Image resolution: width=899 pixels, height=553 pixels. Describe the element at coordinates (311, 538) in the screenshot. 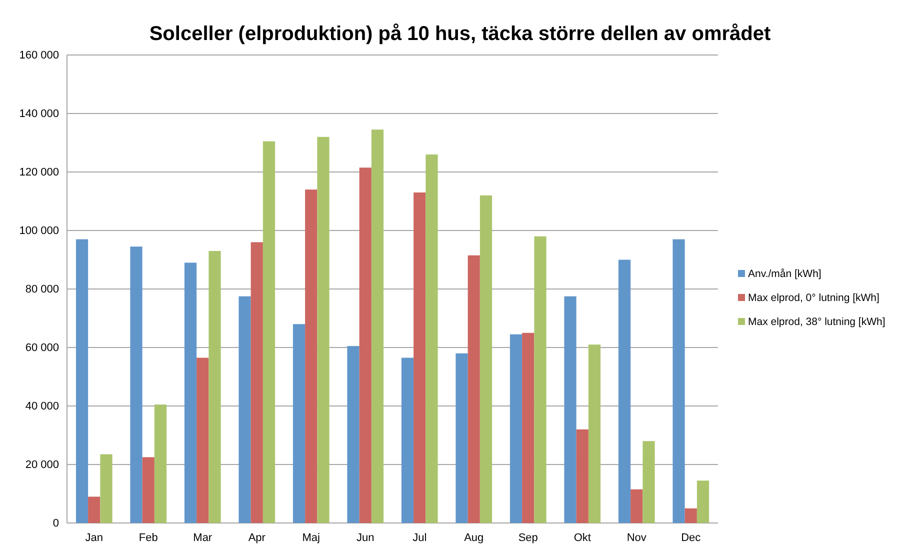

I see `x-tick-label: Maj` at that location.